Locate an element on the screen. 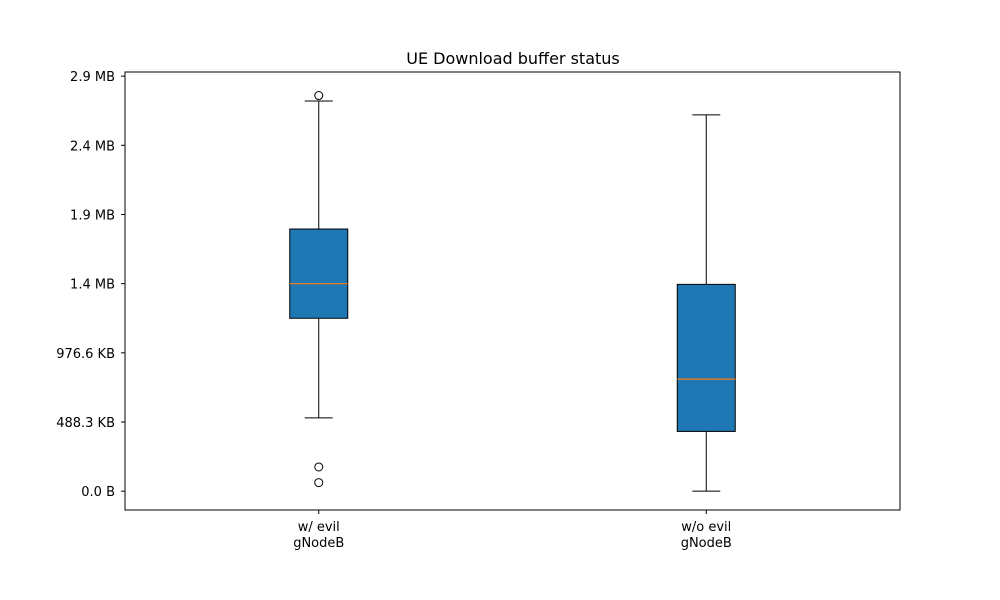 The height and width of the screenshot is (600, 1000). x-tick-label: w/o evil is located at coordinates (706, 527).